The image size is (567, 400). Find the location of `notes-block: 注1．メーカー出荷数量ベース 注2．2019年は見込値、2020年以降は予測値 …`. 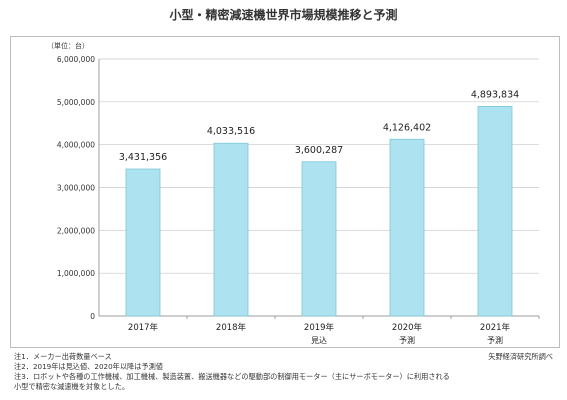

notes-block: 注1．メーカー出荷数量ベース 注2．2019年は見込値、2020年以降は予測値 … is located at coordinates (286, 372).